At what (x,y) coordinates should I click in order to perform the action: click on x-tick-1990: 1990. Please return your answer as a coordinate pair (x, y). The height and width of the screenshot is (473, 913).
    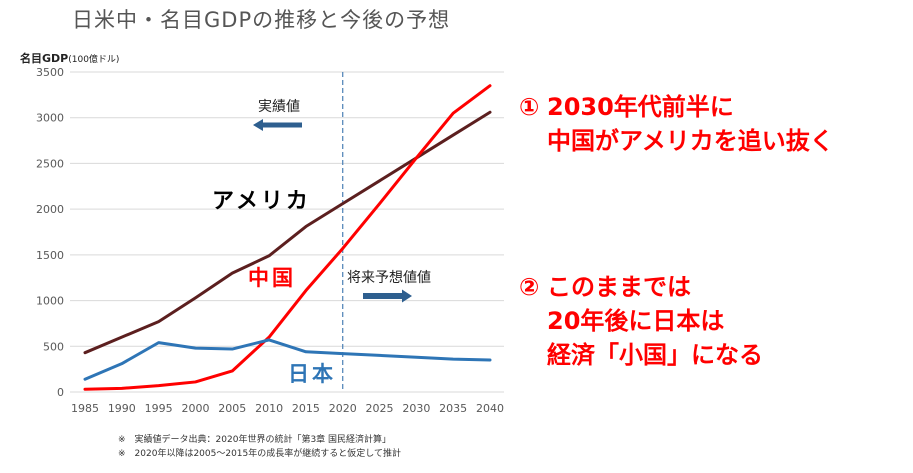
    Looking at the image, I should click on (122, 408).